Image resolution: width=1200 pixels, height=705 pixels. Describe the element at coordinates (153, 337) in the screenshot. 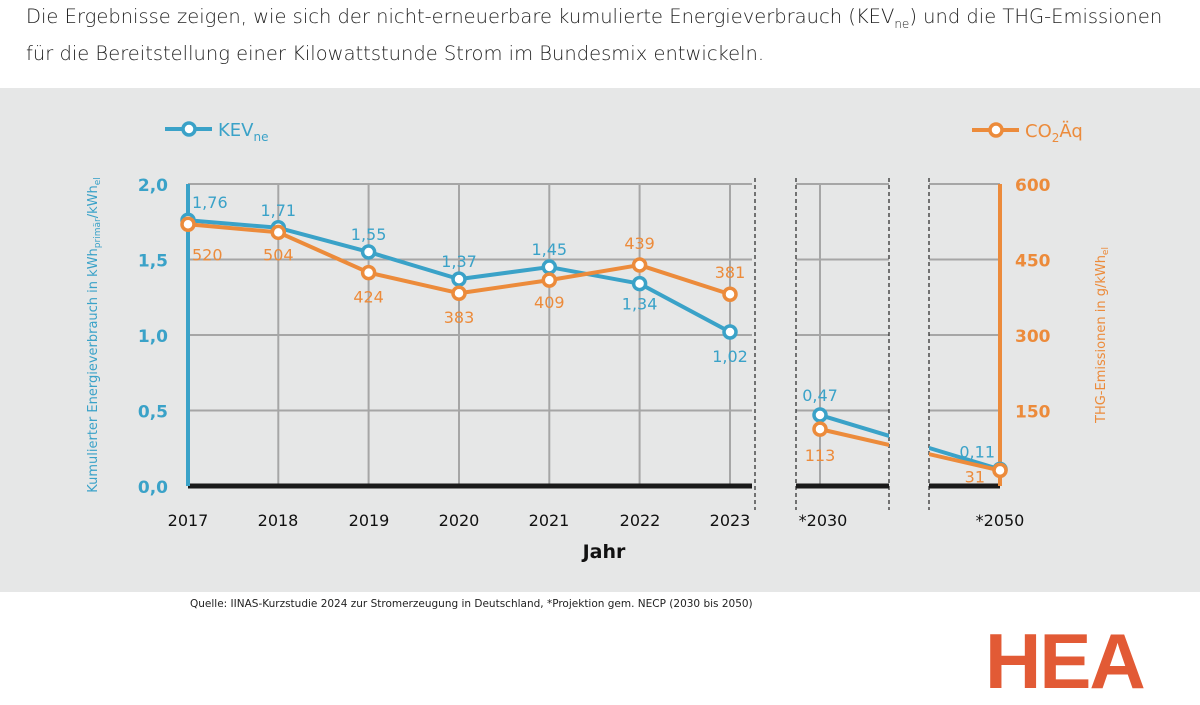

I see `left-tick-label: 1,0` at that location.